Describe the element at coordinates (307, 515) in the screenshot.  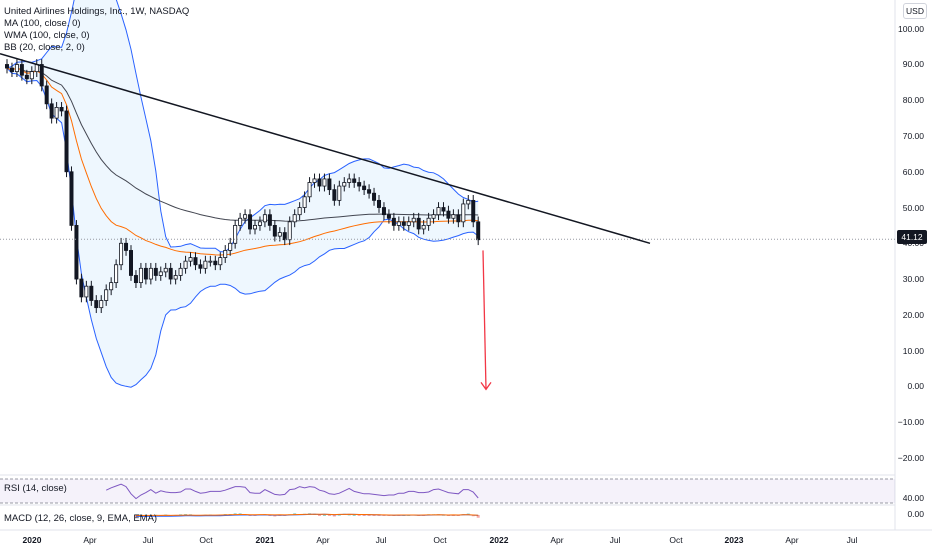
I see `macd-signal-line` at that location.